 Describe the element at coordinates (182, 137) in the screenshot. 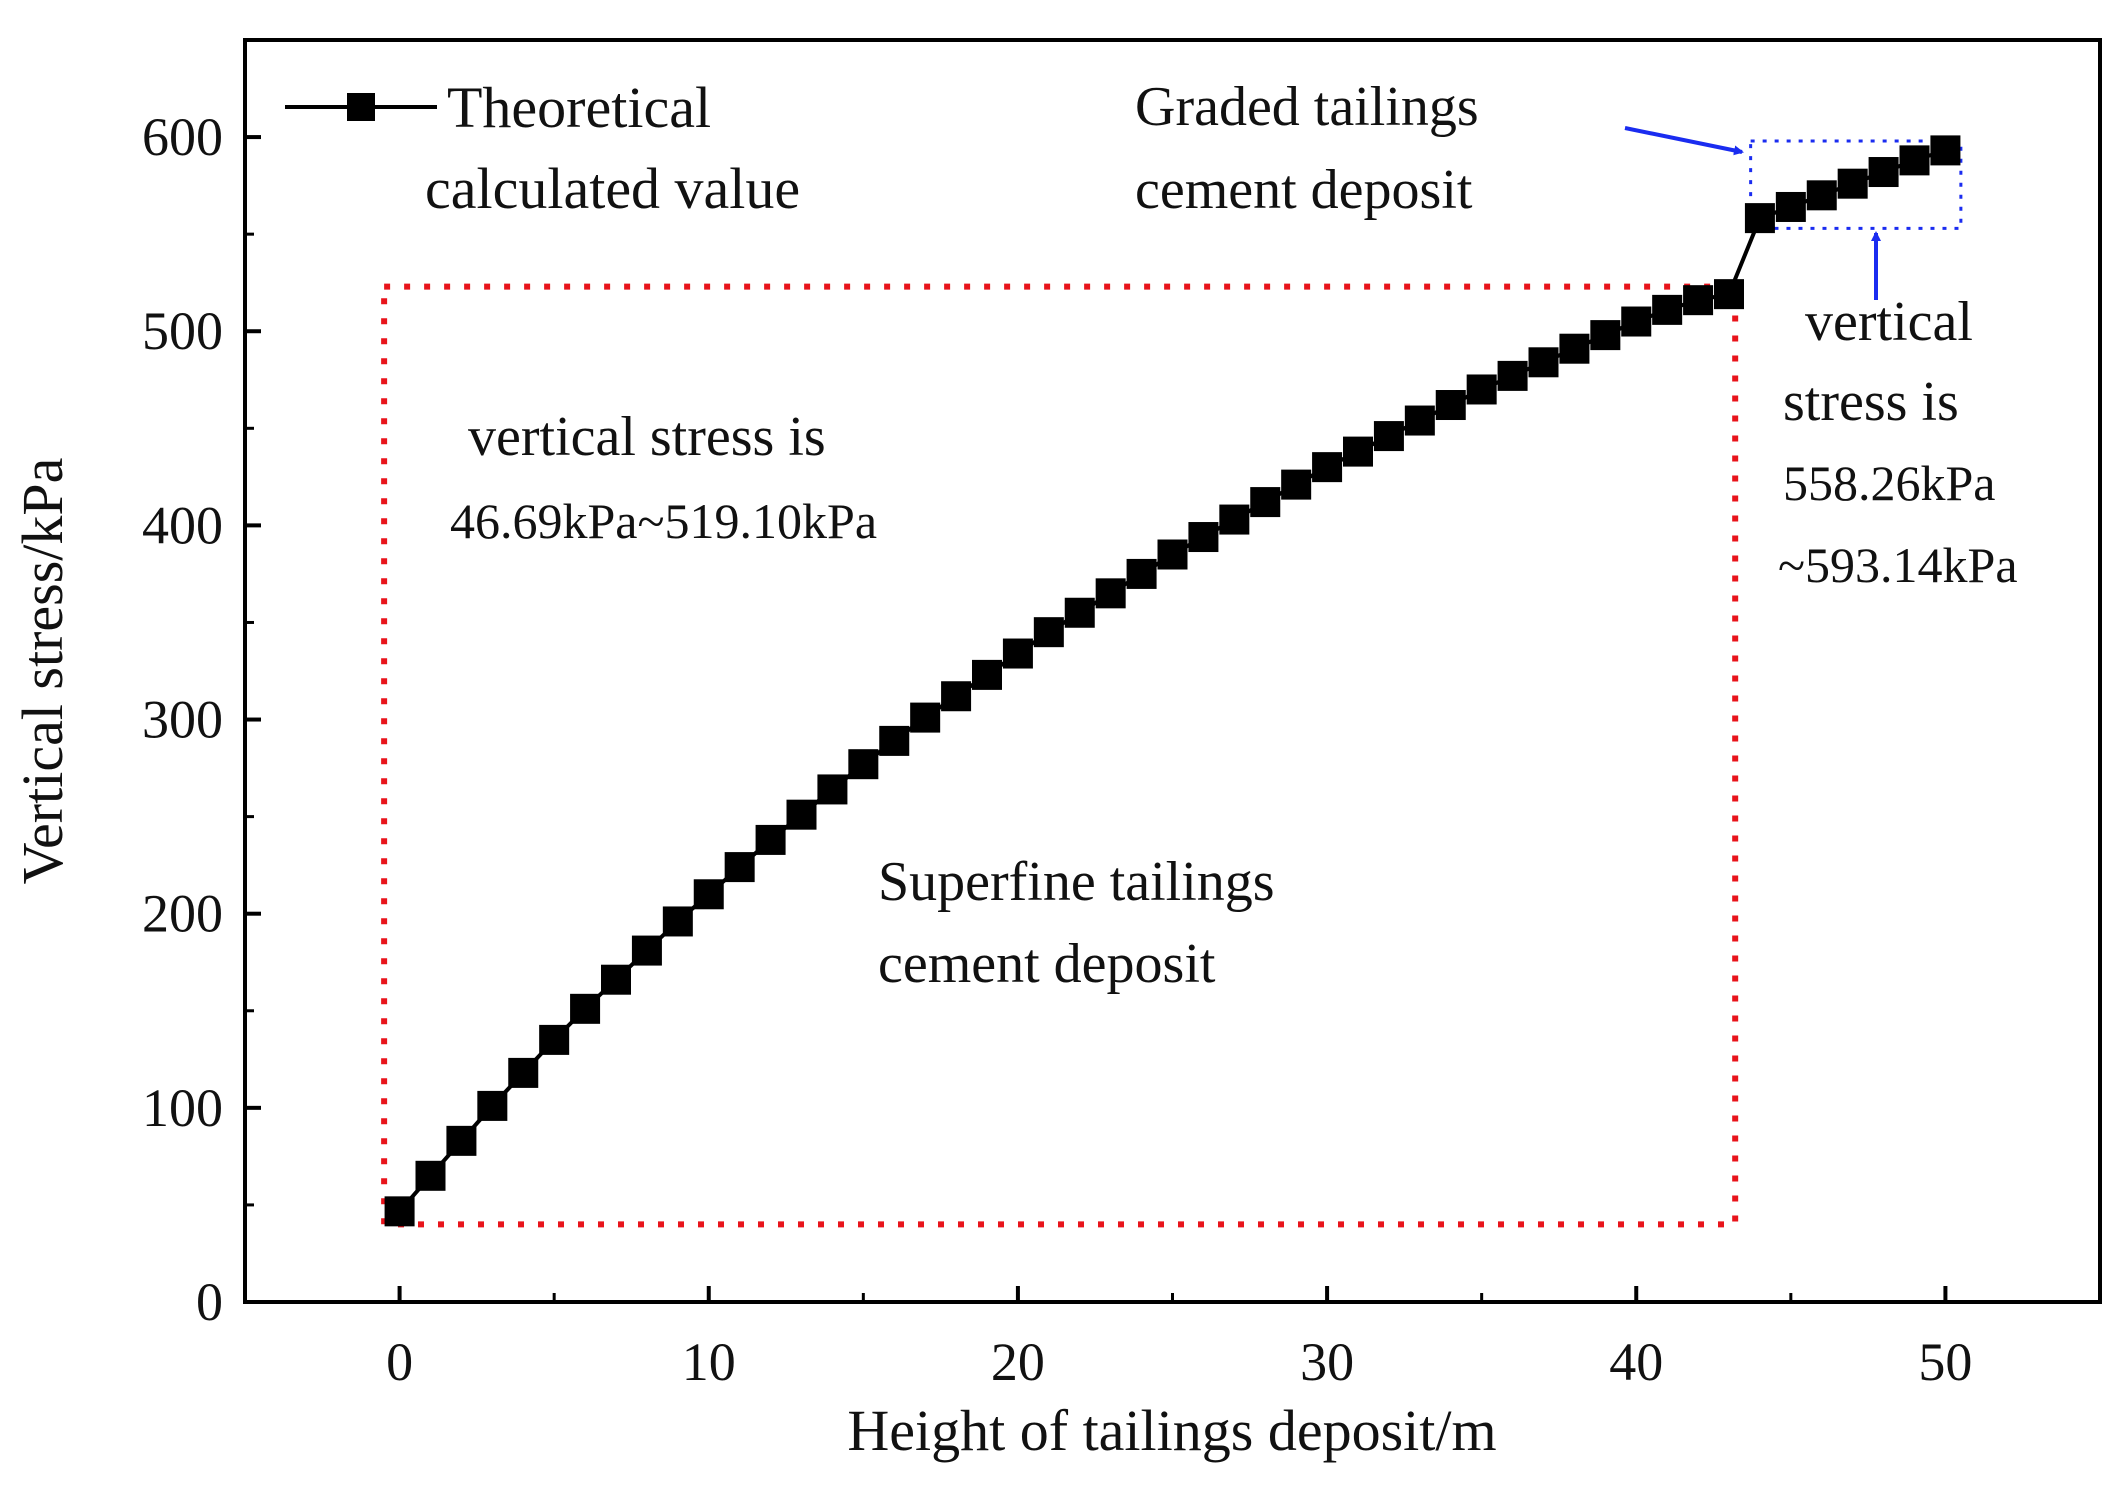

I see `y-tick-label: 600` at that location.